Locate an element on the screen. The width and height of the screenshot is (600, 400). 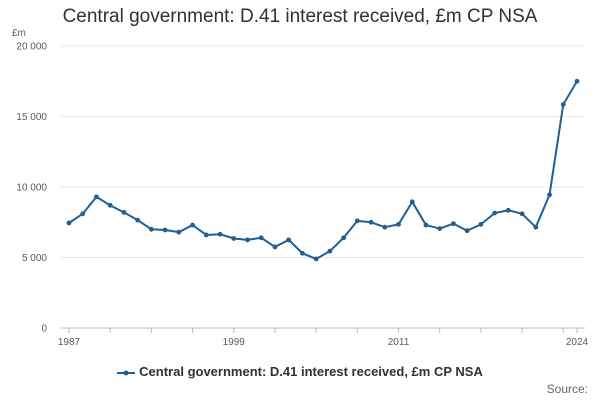
x-tick-label: 1987 is located at coordinates (69, 342).